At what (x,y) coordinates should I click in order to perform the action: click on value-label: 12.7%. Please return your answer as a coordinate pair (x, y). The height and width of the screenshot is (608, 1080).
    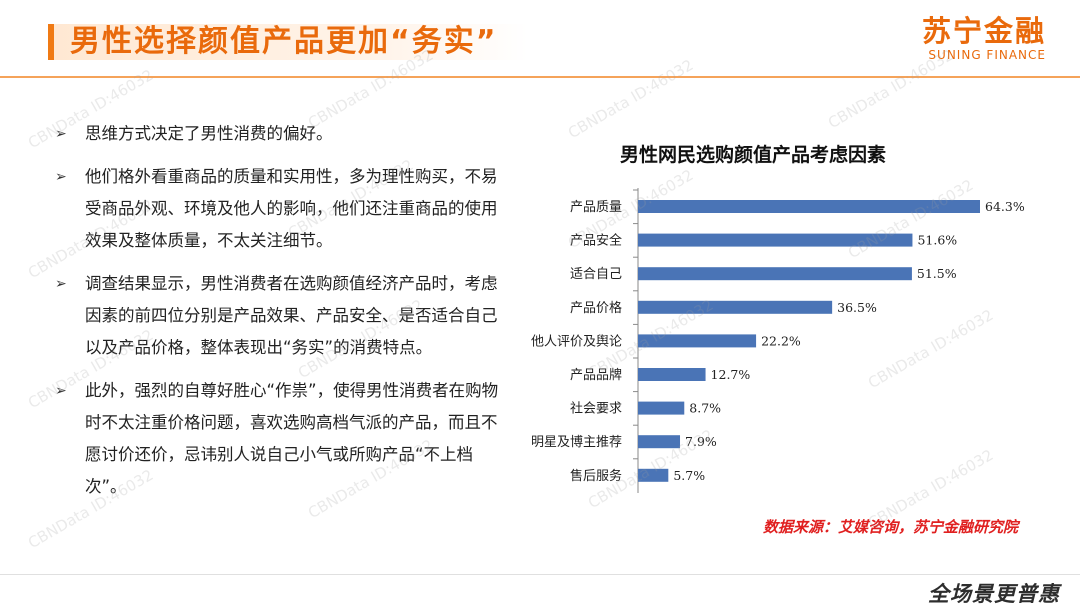
    Looking at the image, I should click on (731, 374).